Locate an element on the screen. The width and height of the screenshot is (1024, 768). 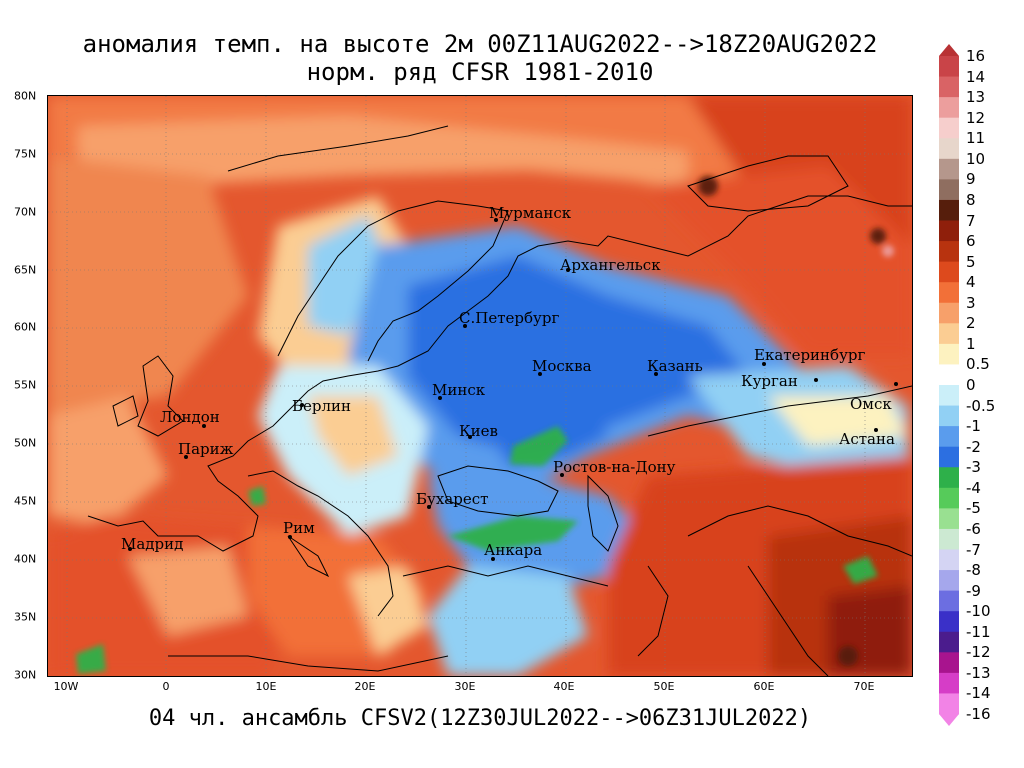
colorbar-tick-label: -14 is located at coordinates (978, 693).